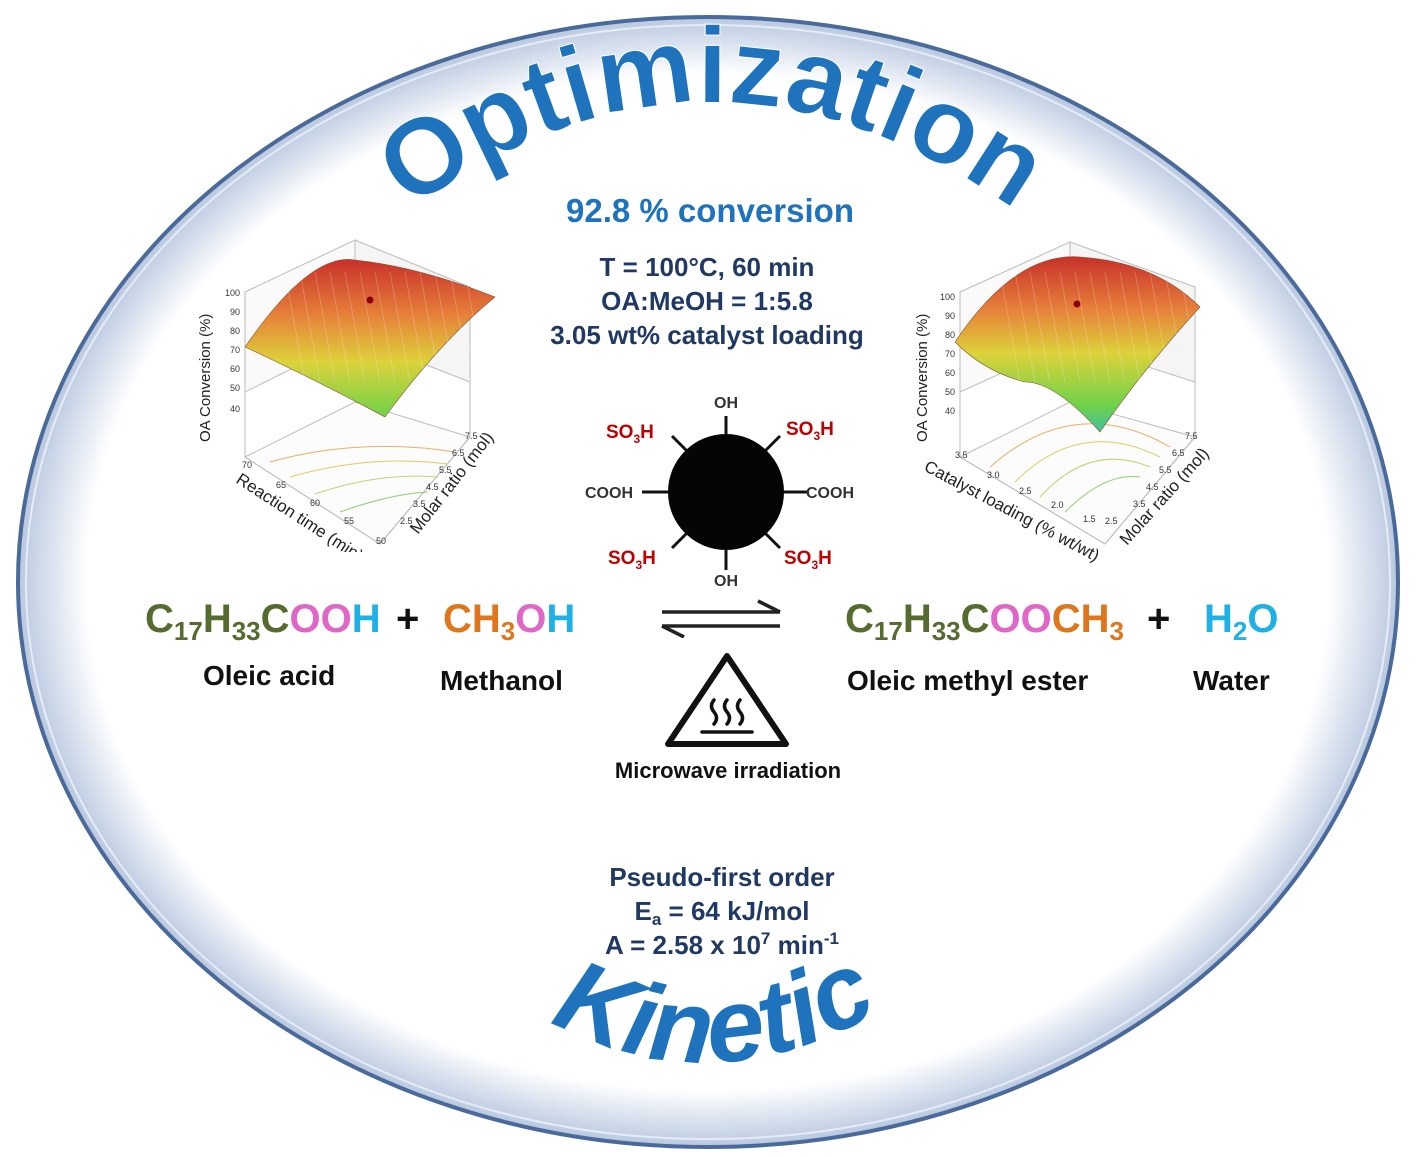 The width and height of the screenshot is (1417, 1157). What do you see at coordinates (727, 700) in the screenshot?
I see `heat-warning-icon` at bounding box center [727, 700].